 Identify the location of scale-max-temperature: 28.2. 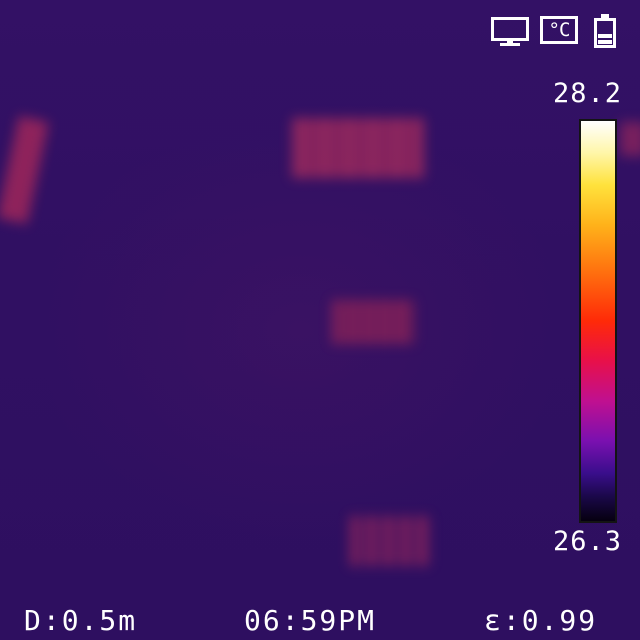
(574, 94).